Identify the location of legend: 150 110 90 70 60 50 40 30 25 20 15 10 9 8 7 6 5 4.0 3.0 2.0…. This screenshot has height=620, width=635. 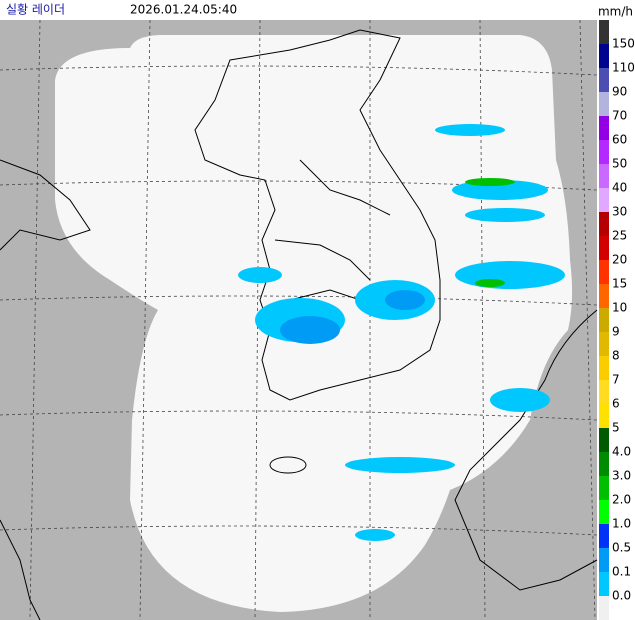
(617, 320).